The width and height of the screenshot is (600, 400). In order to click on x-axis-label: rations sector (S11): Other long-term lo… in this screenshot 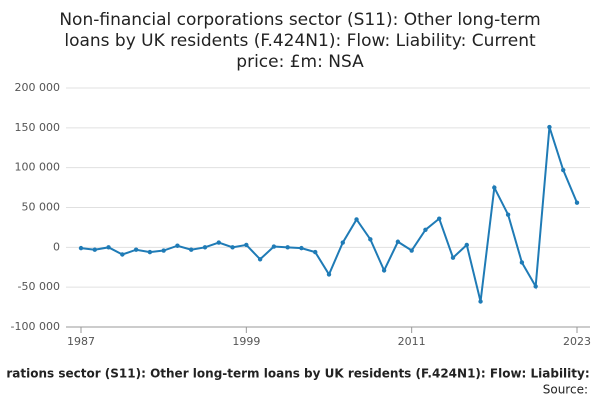, I will do `click(297, 374)`.